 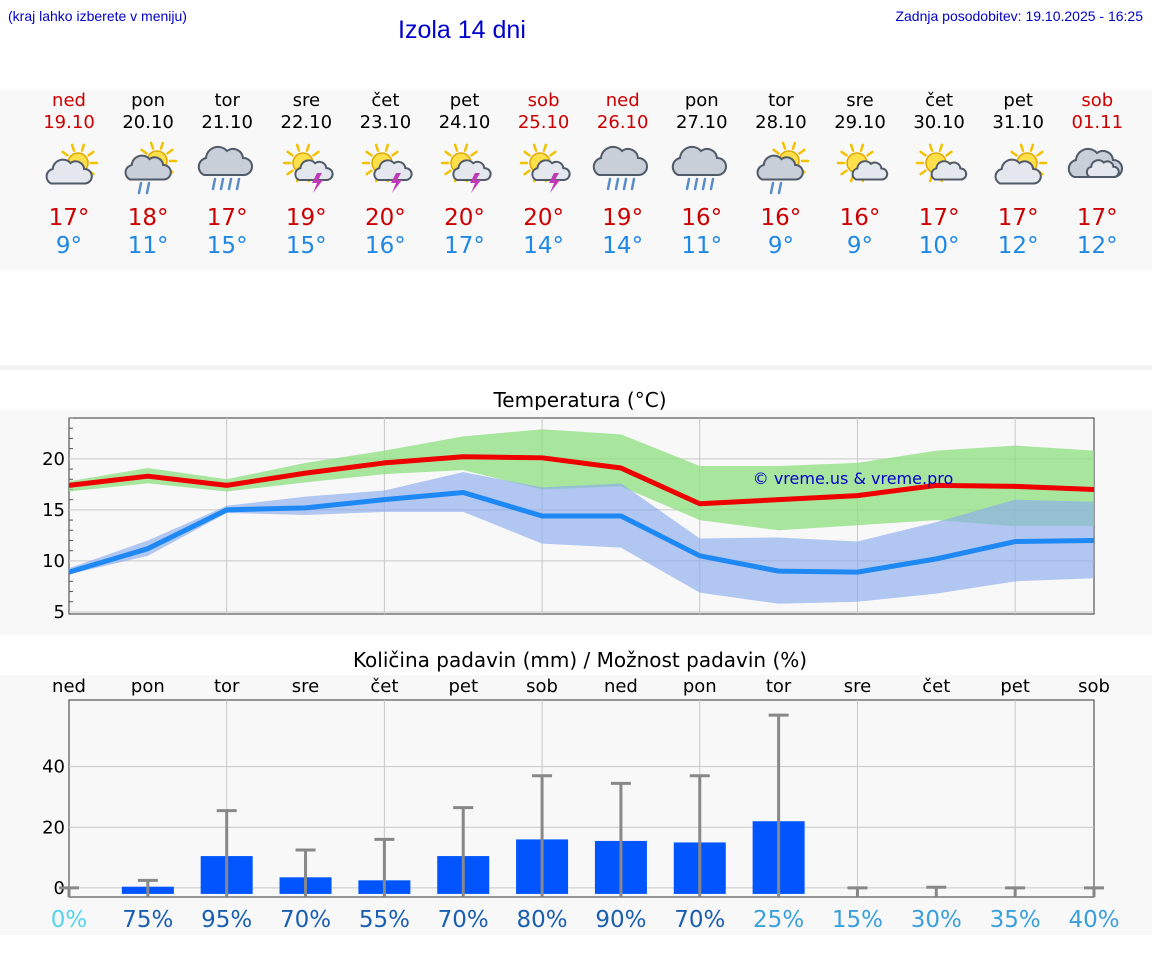 What do you see at coordinates (306, 246) in the screenshot?
I see `temp-min: 15°` at bounding box center [306, 246].